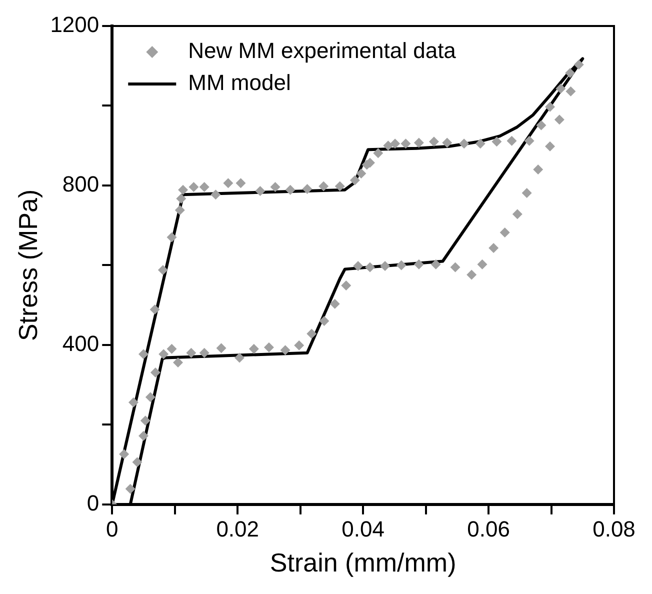 The width and height of the screenshot is (652, 594). Describe the element at coordinates (75, 25) in the screenshot. I see `y-tick-label: 1200` at that location.